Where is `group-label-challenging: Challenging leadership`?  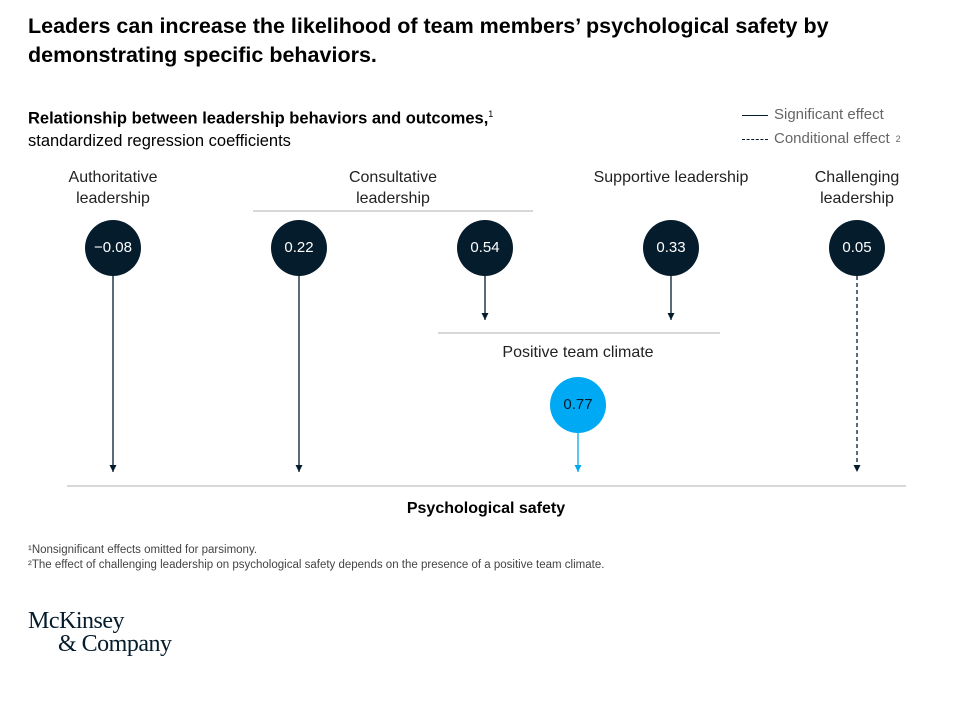
group-label-challenging: Challenging leadership is located at coordinates (857, 188).